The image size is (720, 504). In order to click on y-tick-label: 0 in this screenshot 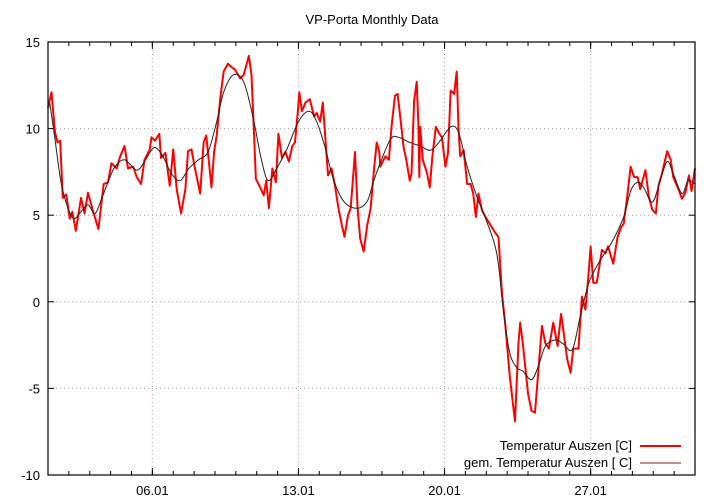, I will do `click(36, 302)`.